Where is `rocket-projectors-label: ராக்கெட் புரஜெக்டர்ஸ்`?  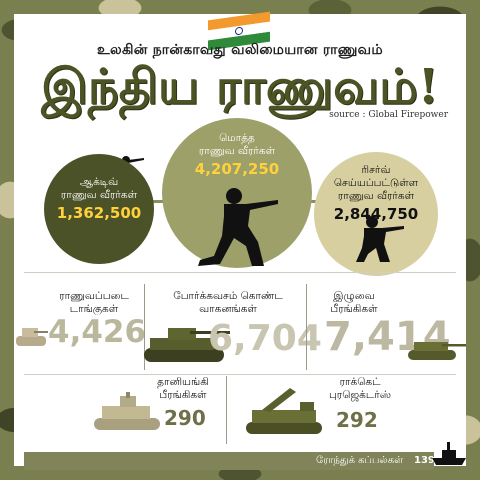 rocket-projectors-label: ராக்கெட் புரஜெக்டர்ஸ் is located at coordinates (360, 389).